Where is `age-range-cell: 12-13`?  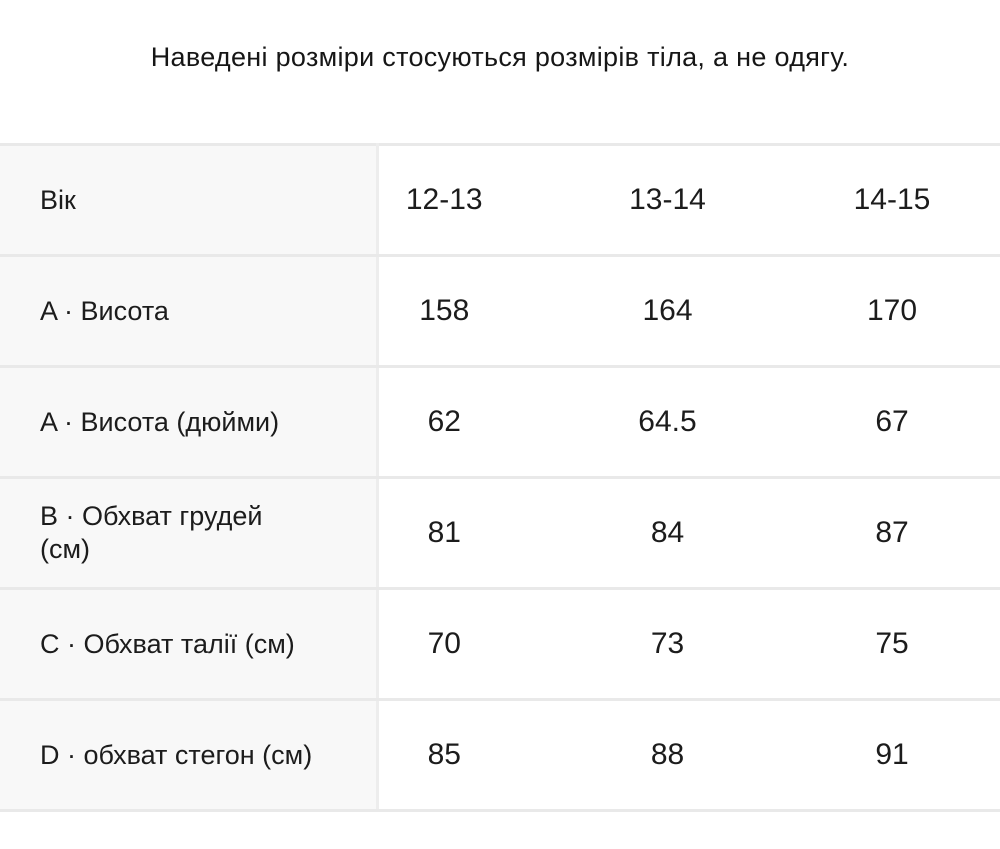 age-range-cell: 12-13 is located at coordinates (489, 200).